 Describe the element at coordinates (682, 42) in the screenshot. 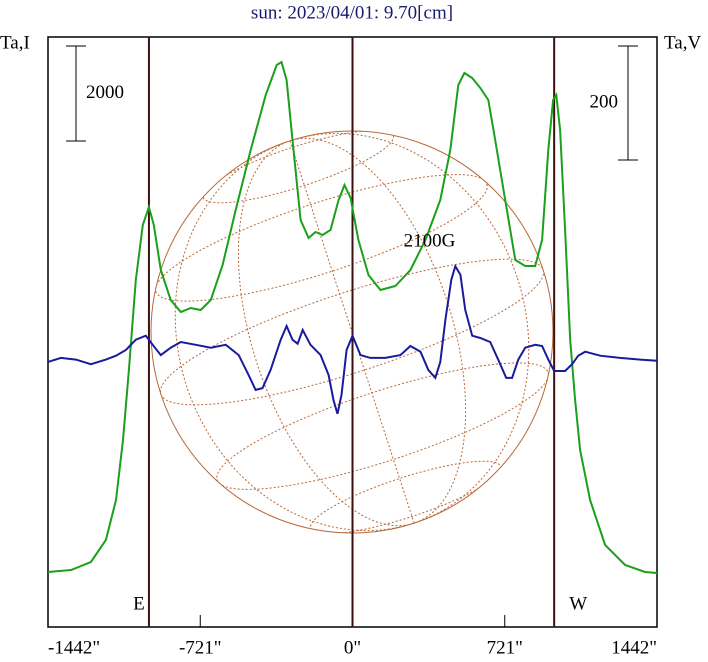

I see `y2-axis-label: Ta,V` at that location.